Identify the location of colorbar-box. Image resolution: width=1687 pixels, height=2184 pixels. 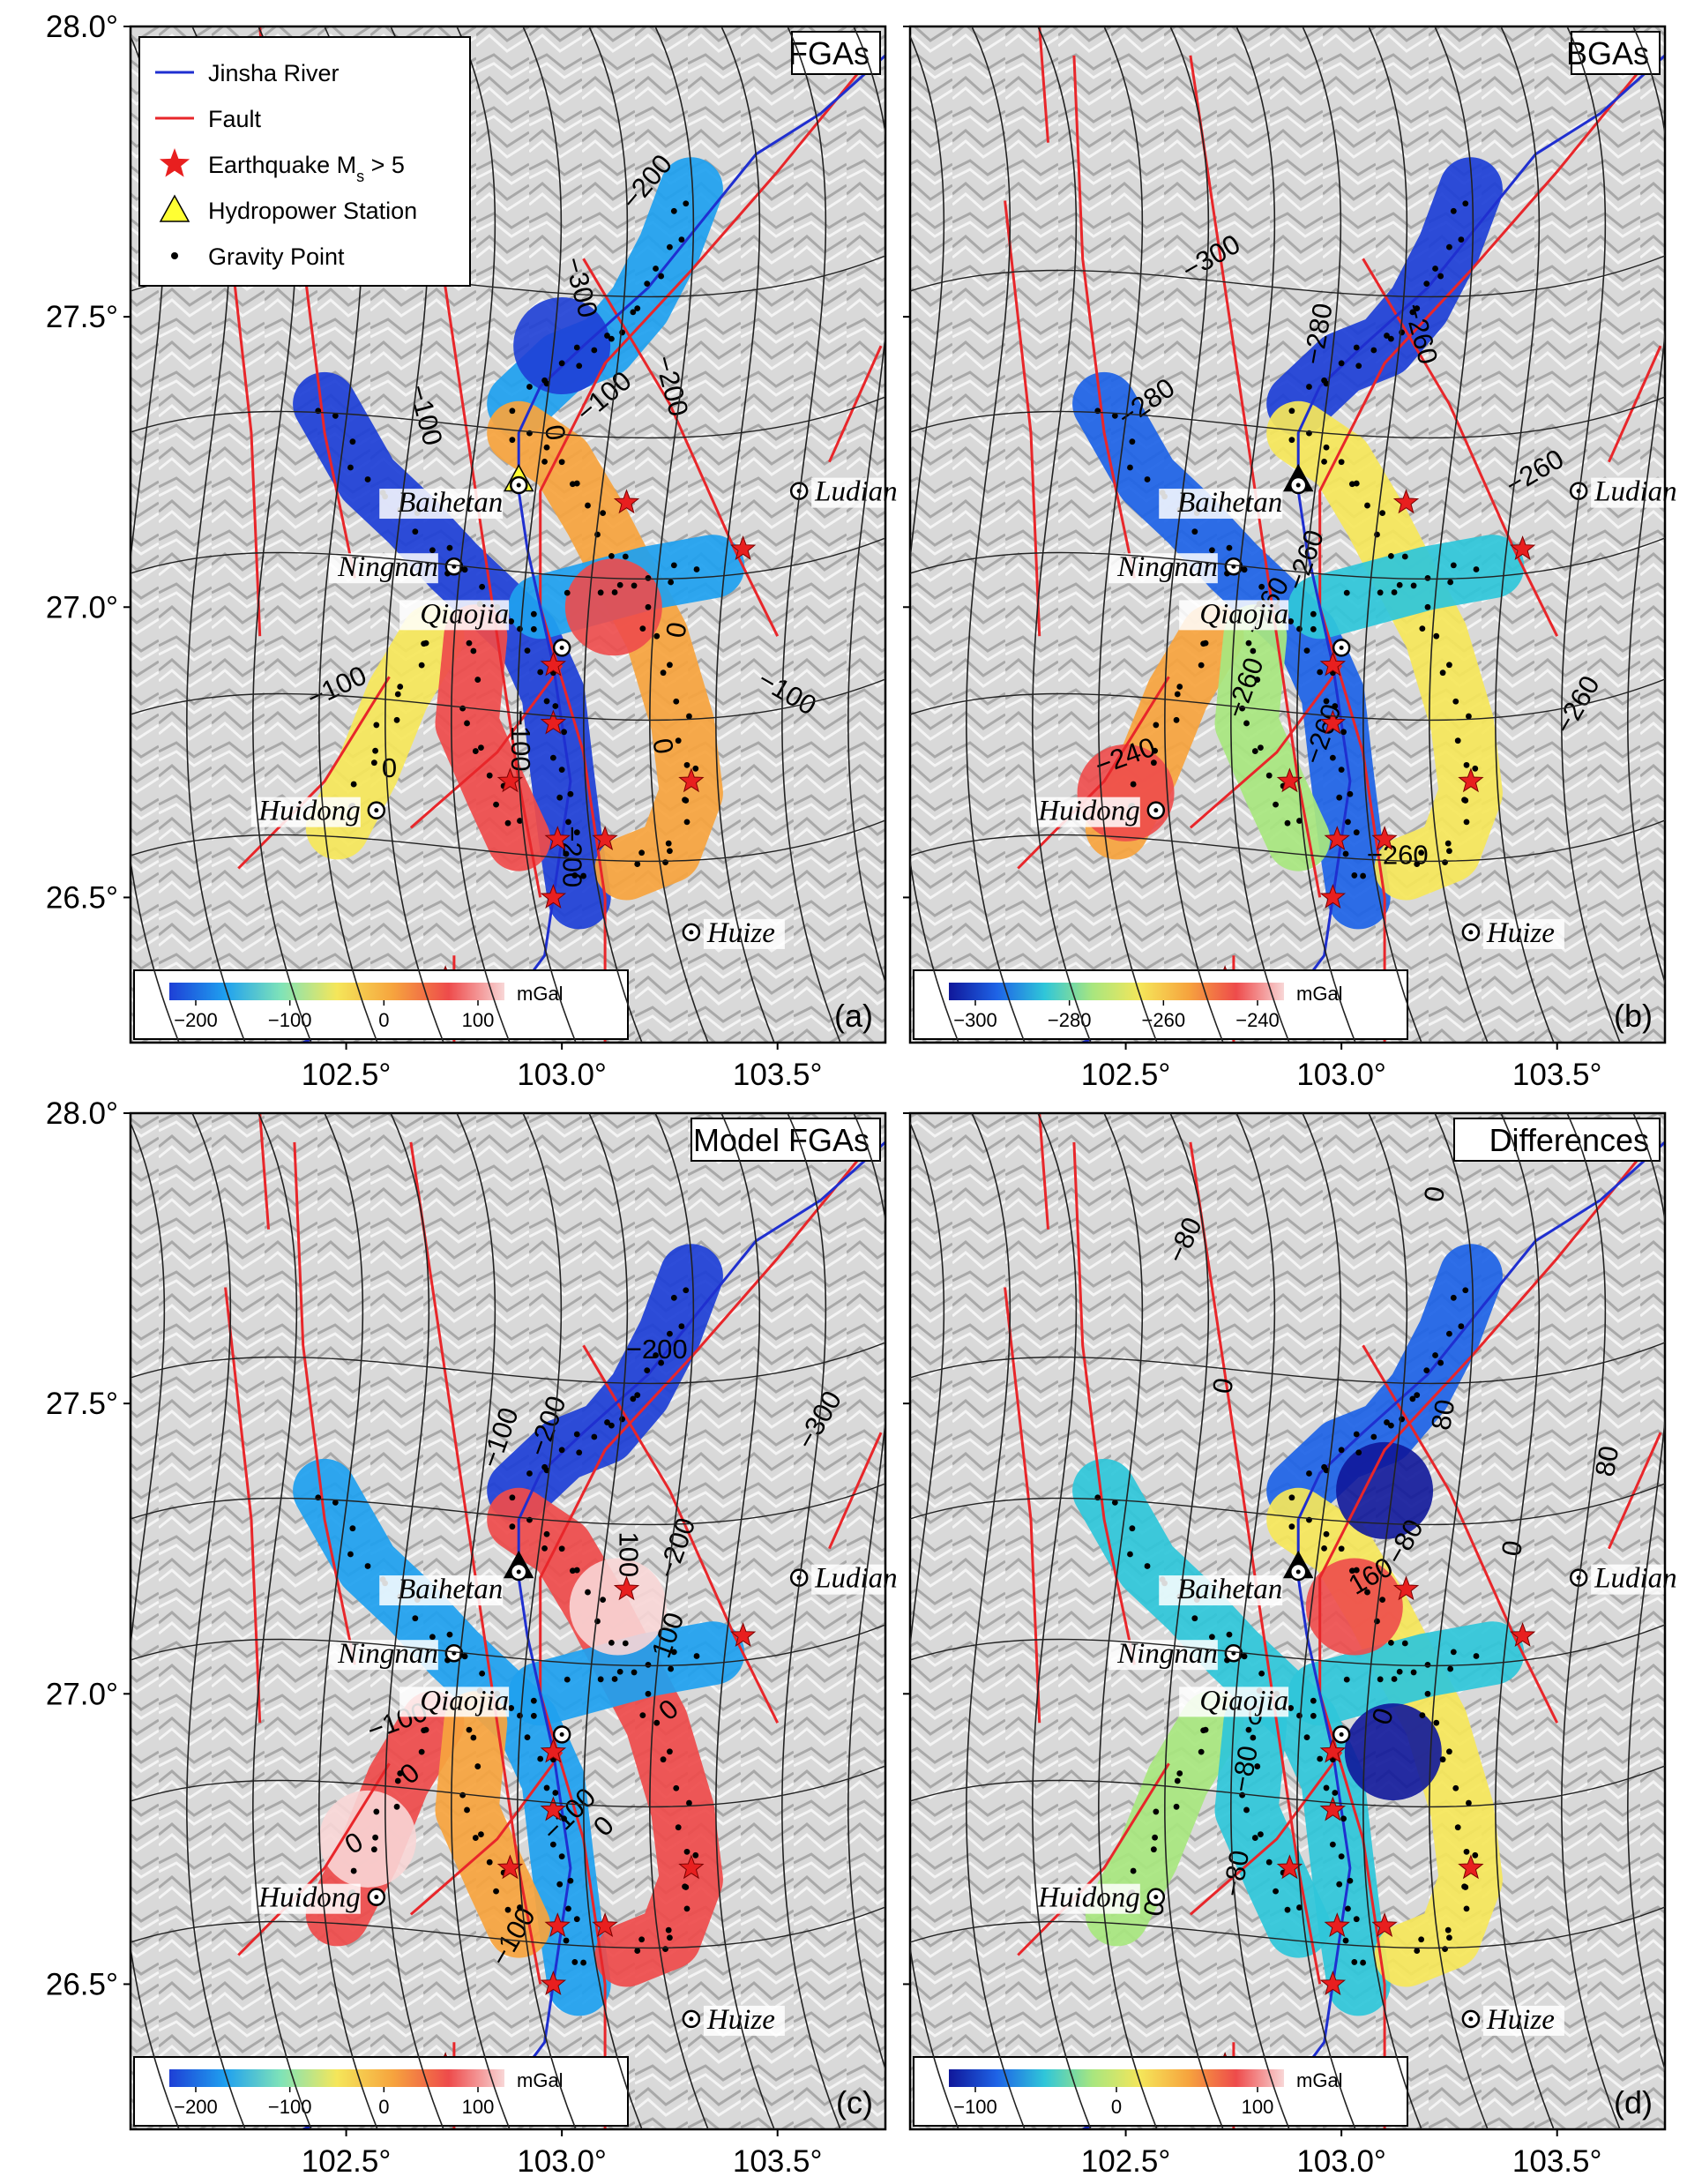
(1160, 1004).